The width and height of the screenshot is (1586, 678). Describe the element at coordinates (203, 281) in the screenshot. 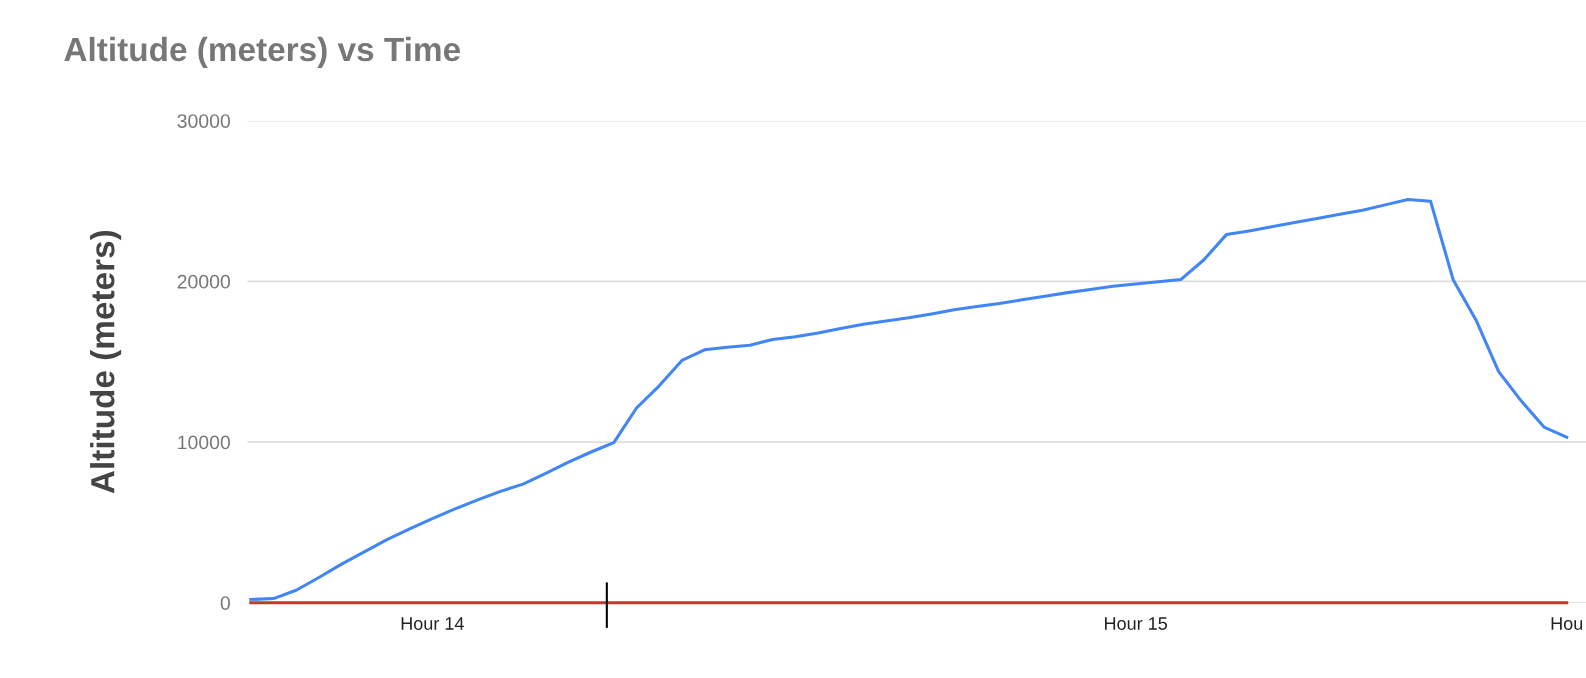

I see `y-tick-label: 20000` at that location.